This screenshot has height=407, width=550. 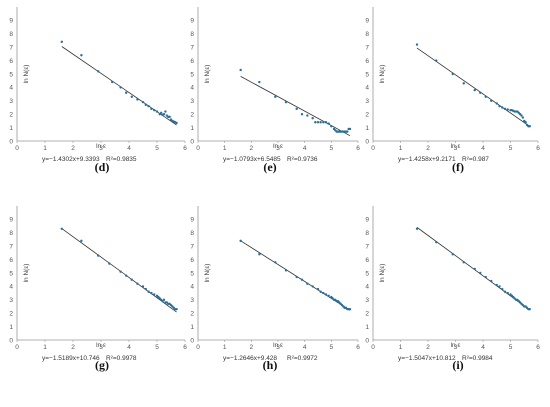 What do you see at coordinates (11, 88) in the screenshot?
I see `y-tick-label: 4` at bounding box center [11, 88].